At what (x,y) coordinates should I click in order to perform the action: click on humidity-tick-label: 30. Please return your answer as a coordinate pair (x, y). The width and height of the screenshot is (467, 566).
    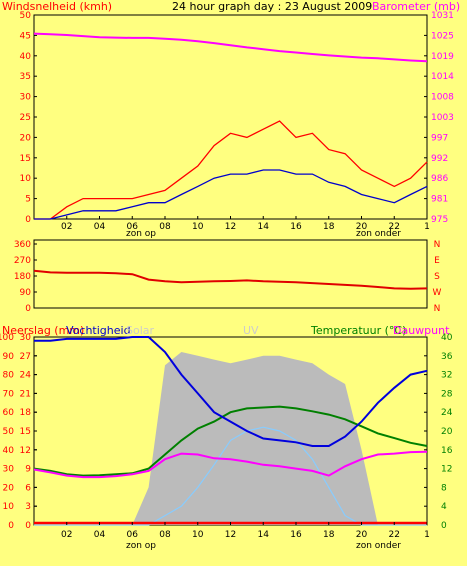
    Looking at the image, I should click on (9, 470).